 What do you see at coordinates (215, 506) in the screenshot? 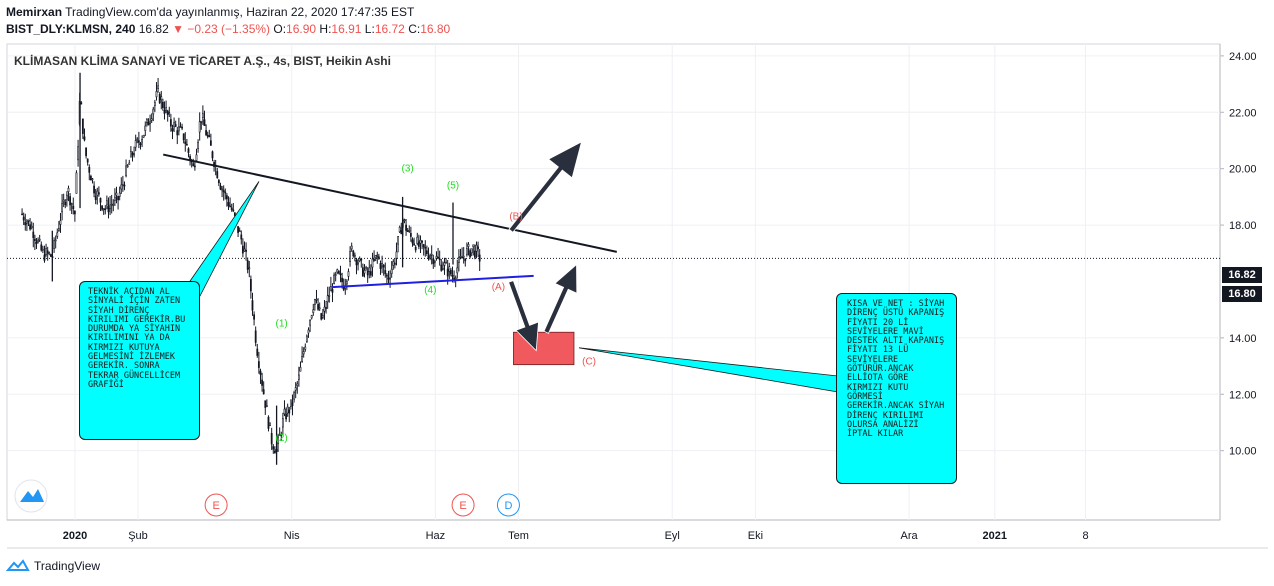
I see `event-marker-label: E` at bounding box center [215, 506].